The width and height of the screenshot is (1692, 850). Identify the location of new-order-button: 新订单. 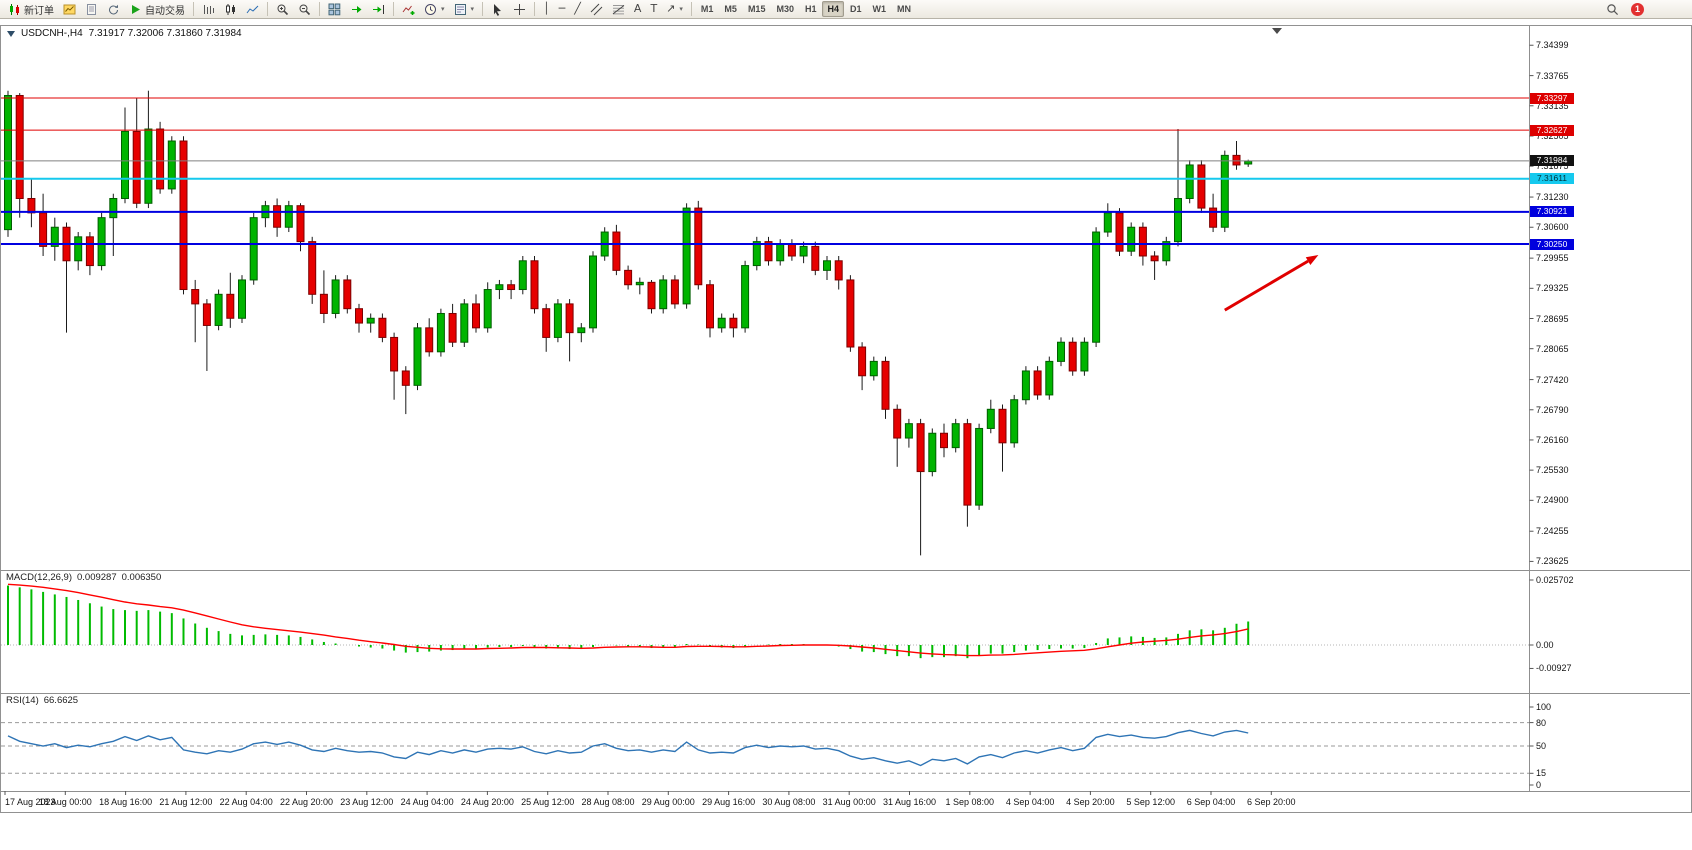
(31, 9).